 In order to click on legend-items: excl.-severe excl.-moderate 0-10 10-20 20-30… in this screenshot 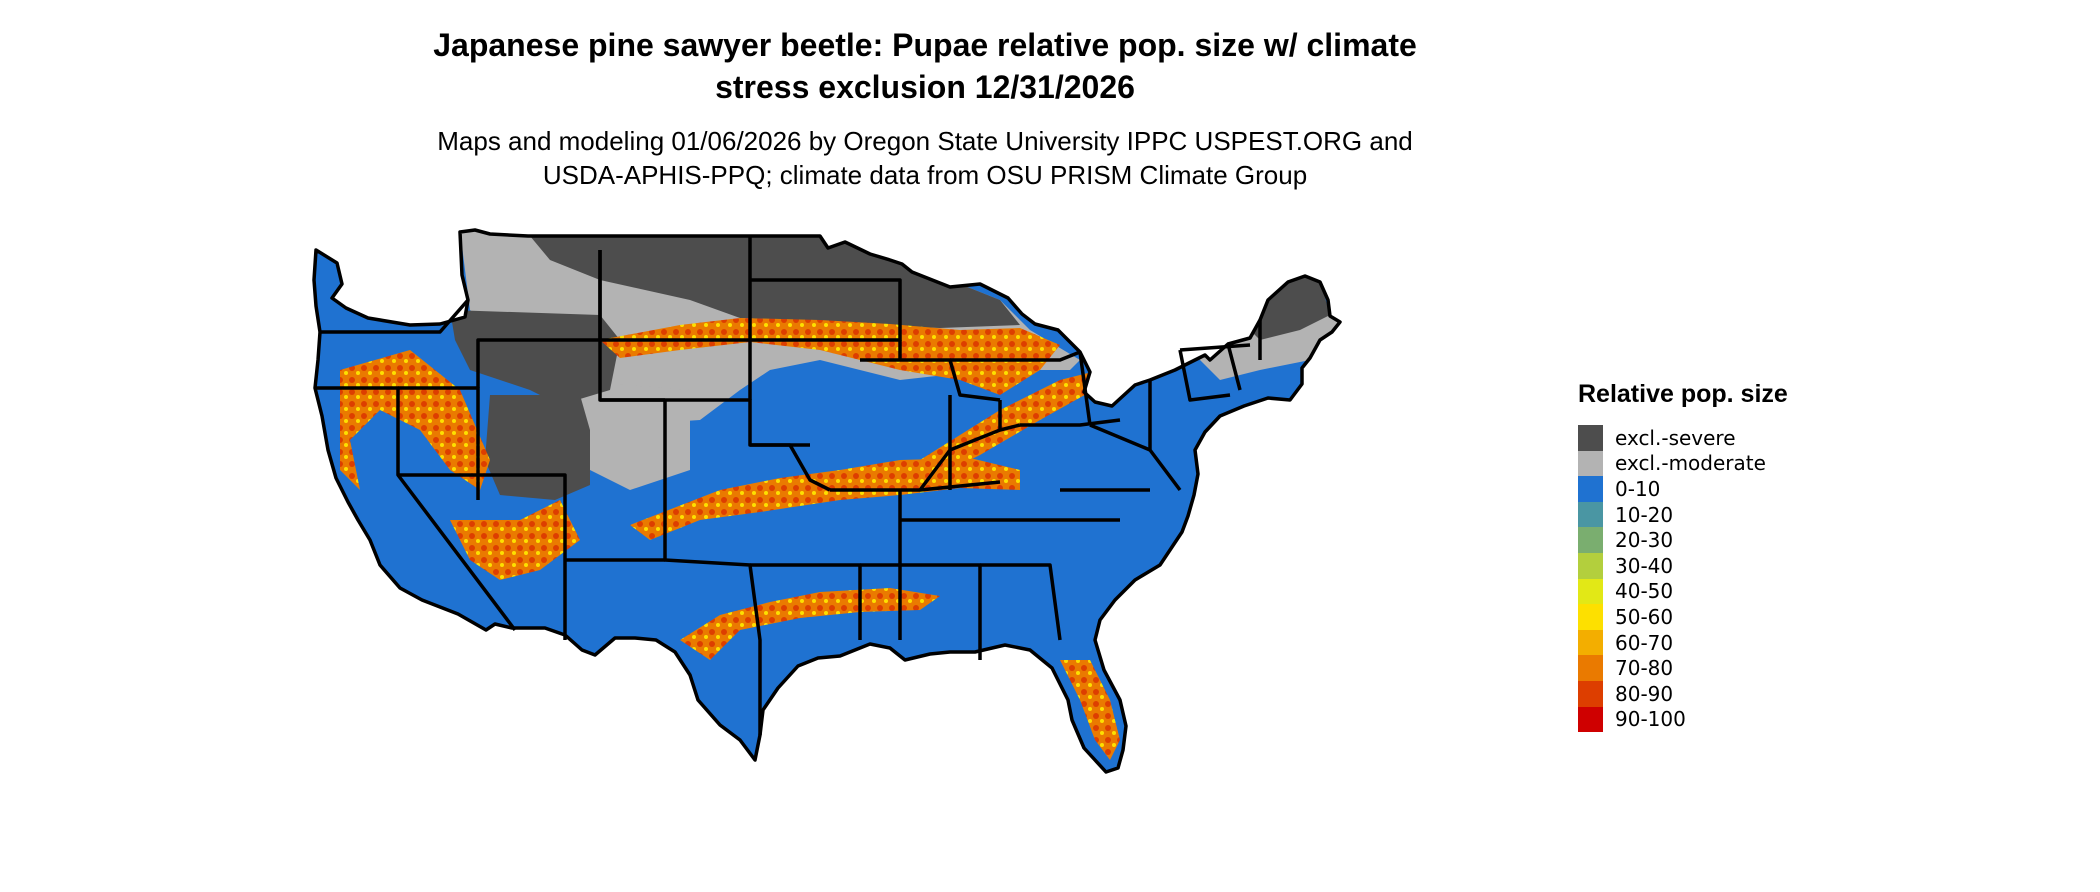, I will do `click(1683, 579)`.